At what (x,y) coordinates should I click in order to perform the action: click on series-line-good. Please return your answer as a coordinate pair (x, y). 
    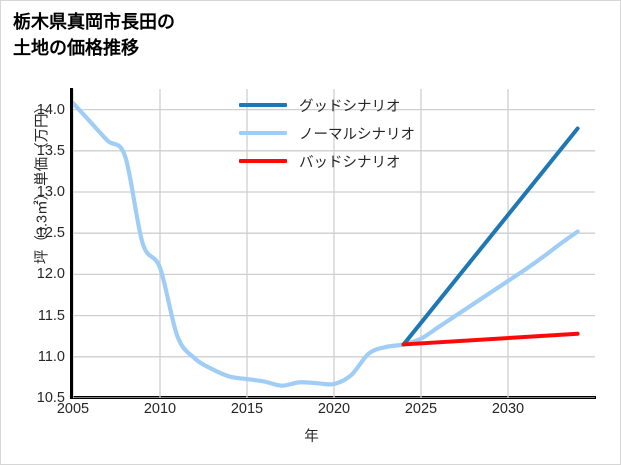
    Looking at the image, I should click on (490, 236).